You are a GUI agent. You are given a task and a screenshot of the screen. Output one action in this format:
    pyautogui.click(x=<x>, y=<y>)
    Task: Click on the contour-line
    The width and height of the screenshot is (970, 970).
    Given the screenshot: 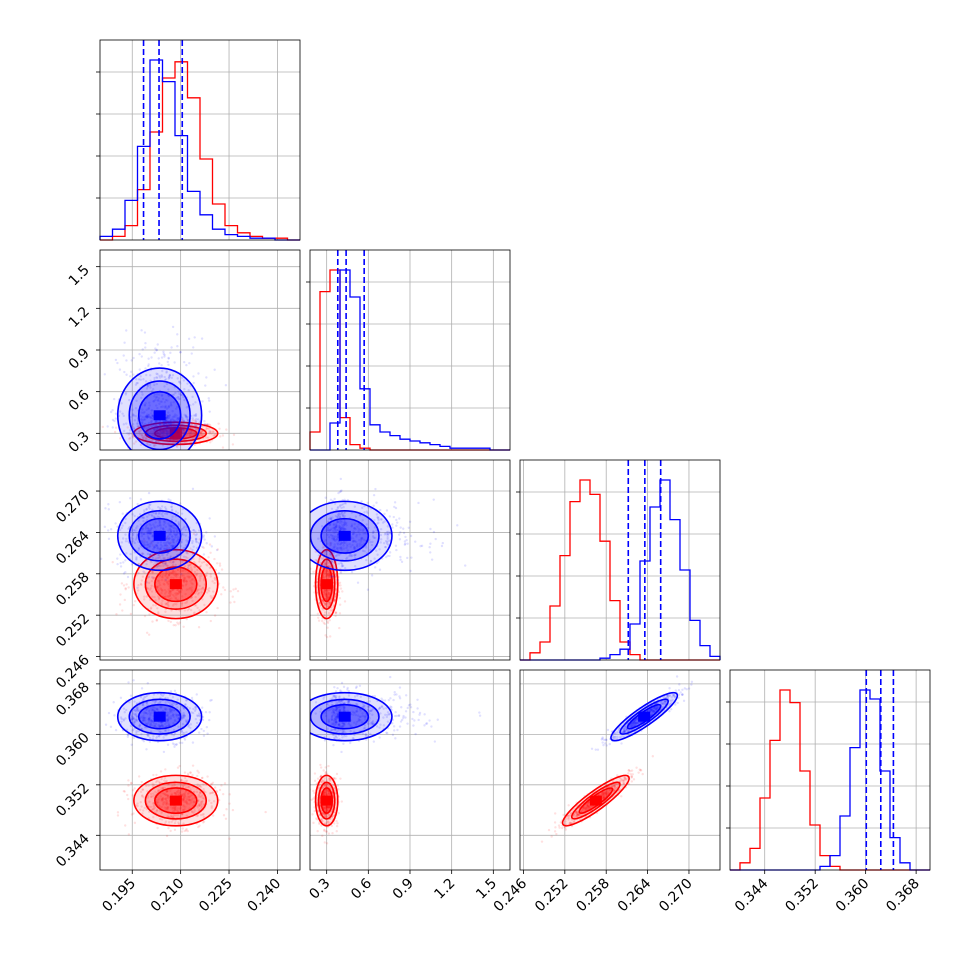 What is the action you would take?
    pyautogui.click(x=159, y=415)
    